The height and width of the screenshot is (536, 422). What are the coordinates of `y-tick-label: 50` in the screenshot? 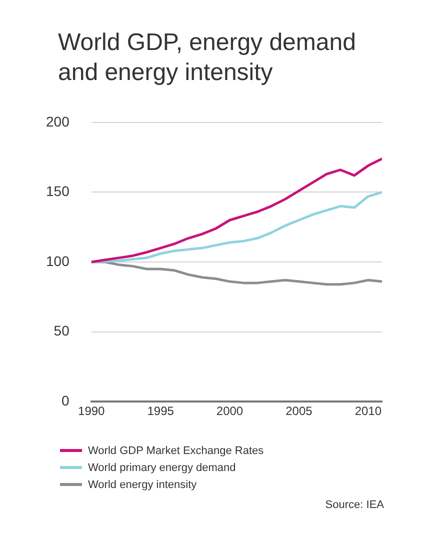 It's located at (62, 330).